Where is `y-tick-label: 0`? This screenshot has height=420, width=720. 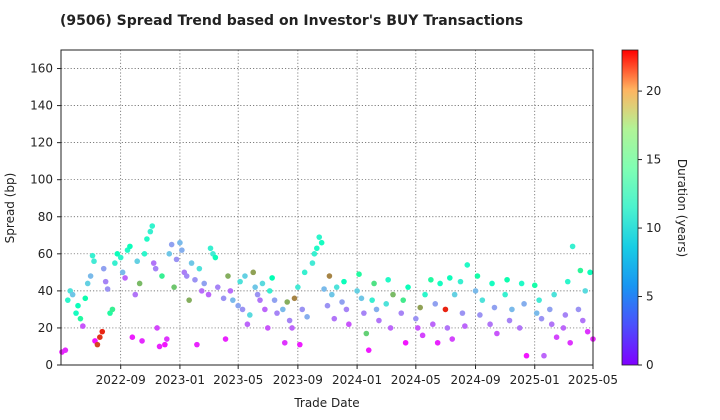 y-tick-label: 0 is located at coordinates (49, 365).